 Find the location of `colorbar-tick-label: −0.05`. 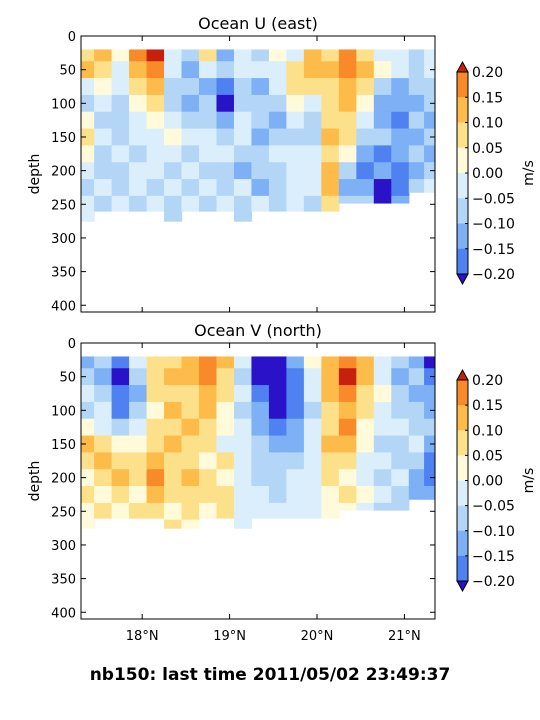

colorbar-tick-label: −0.05 is located at coordinates (493, 507).